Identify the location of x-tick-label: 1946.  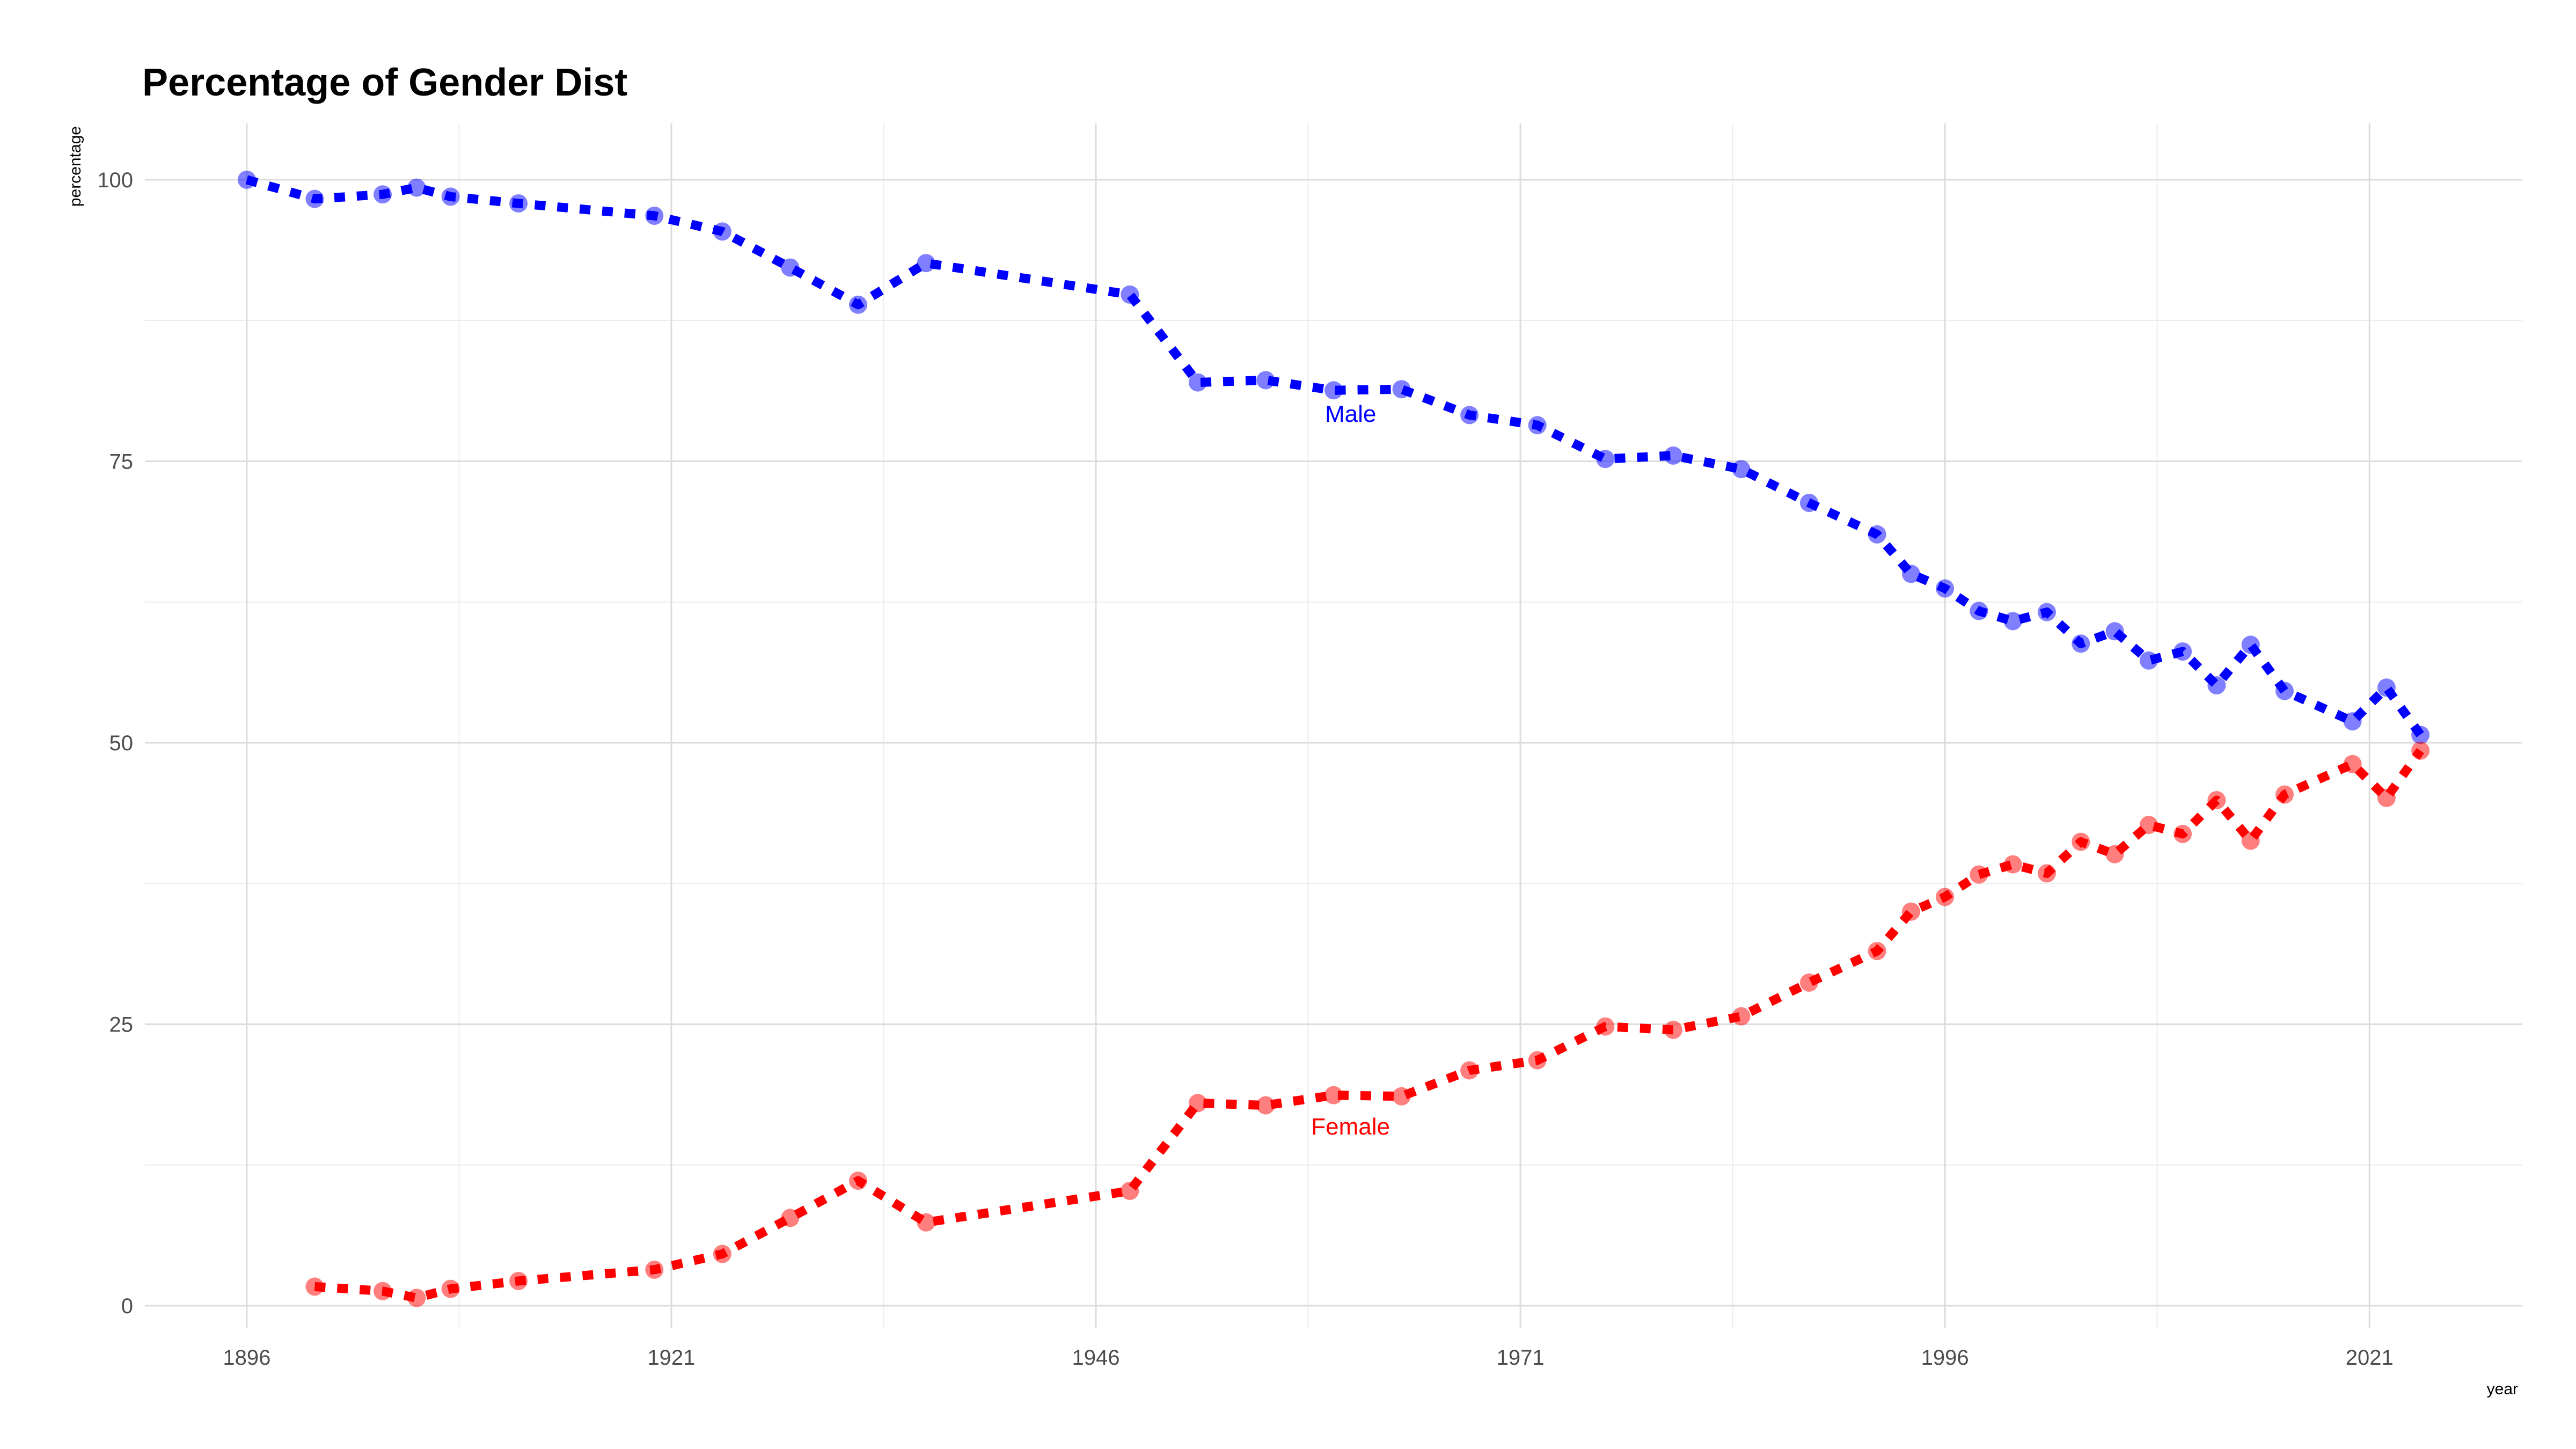
(1096, 1358).